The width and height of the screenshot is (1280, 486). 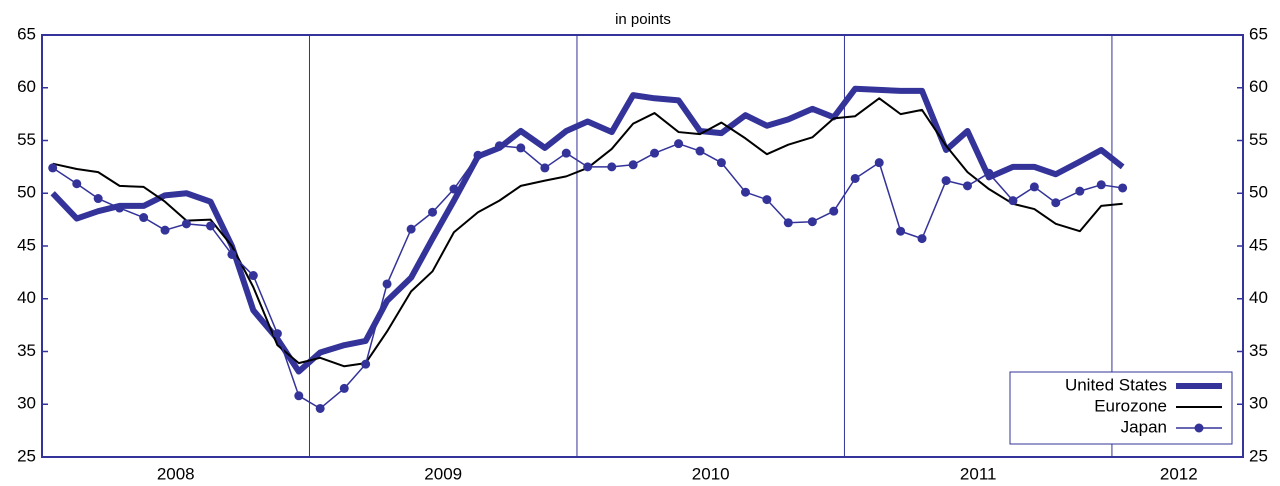 What do you see at coordinates (711, 473) in the screenshot?
I see `x-tick-label: 2010` at bounding box center [711, 473].